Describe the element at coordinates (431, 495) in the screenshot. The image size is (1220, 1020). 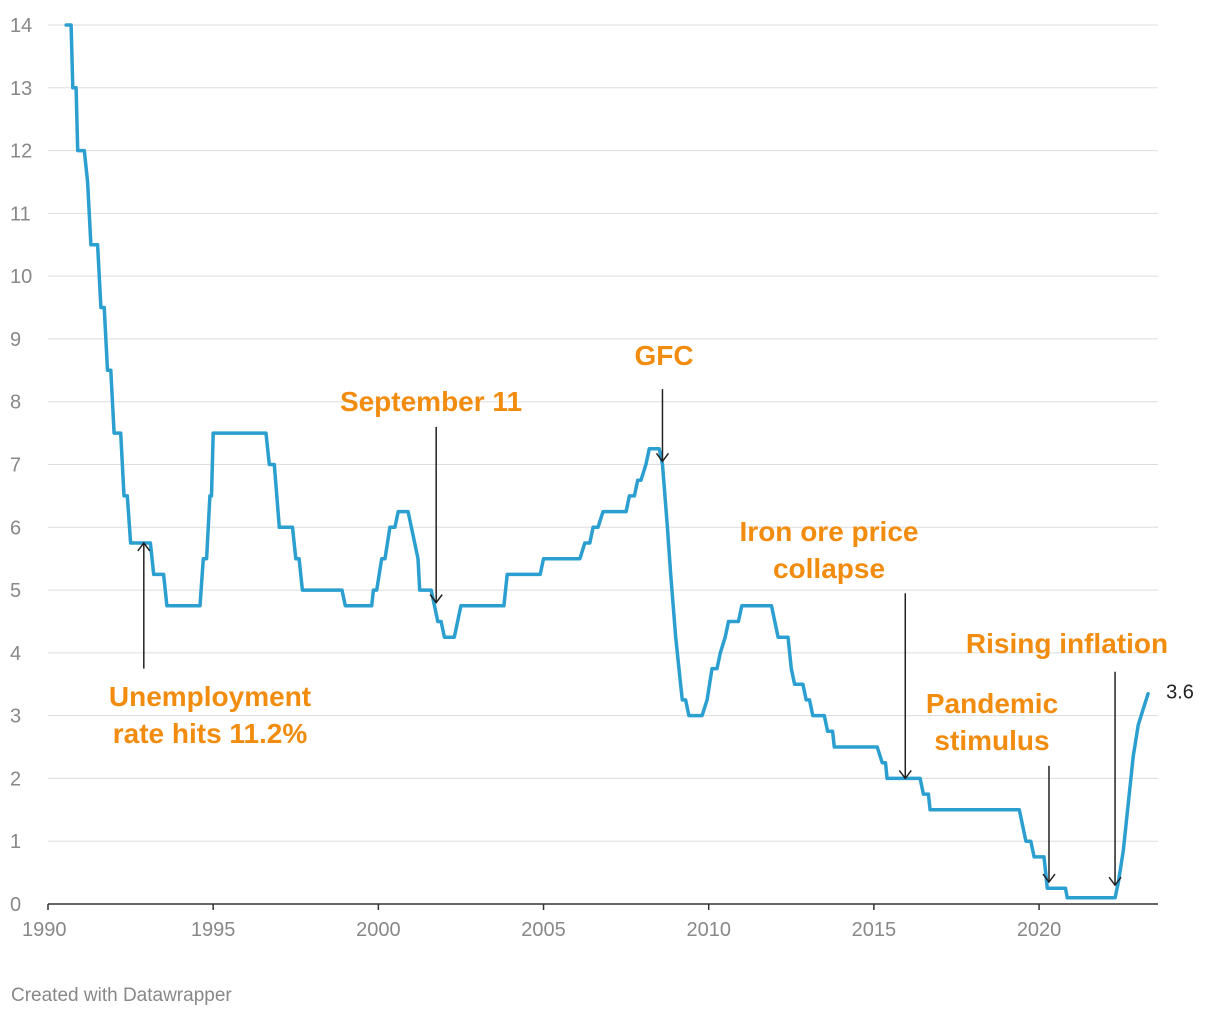
I see `annotation-2: September 11` at that location.